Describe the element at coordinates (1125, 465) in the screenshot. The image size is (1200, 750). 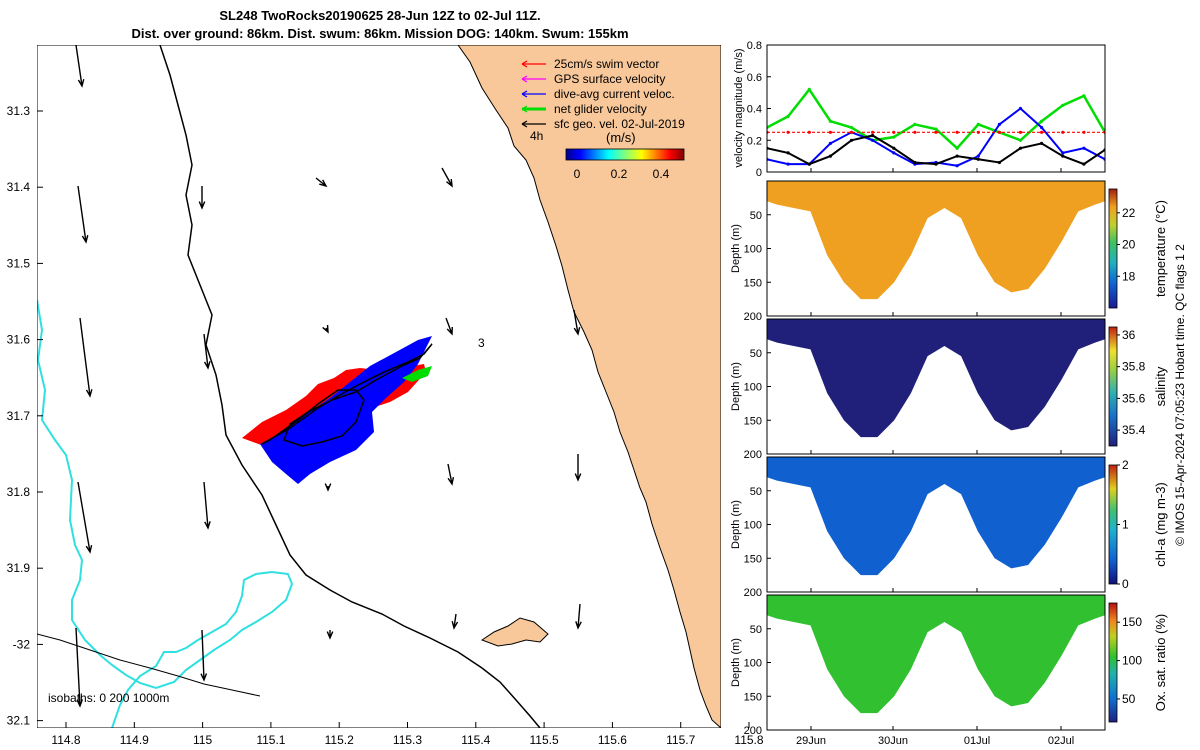
I see `colorbar-tick-label: 2` at that location.